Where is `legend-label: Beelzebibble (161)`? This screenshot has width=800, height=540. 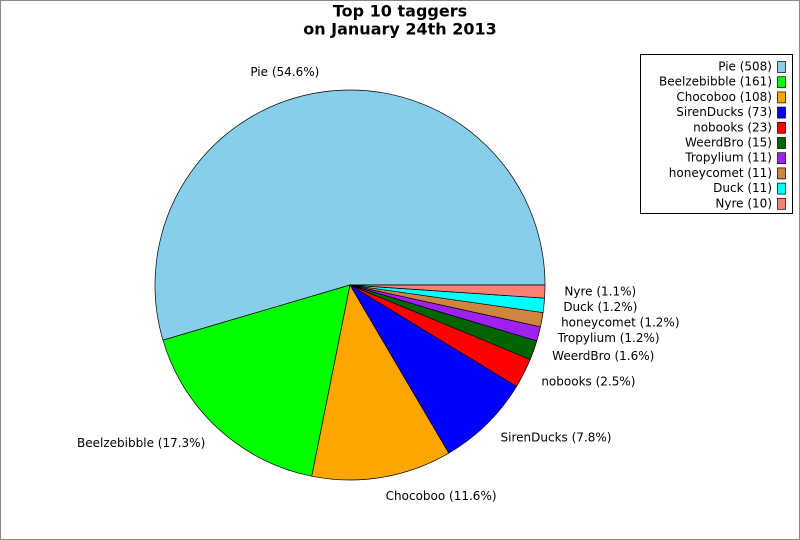 legend-label: Beelzebibble (161) is located at coordinates (715, 82).